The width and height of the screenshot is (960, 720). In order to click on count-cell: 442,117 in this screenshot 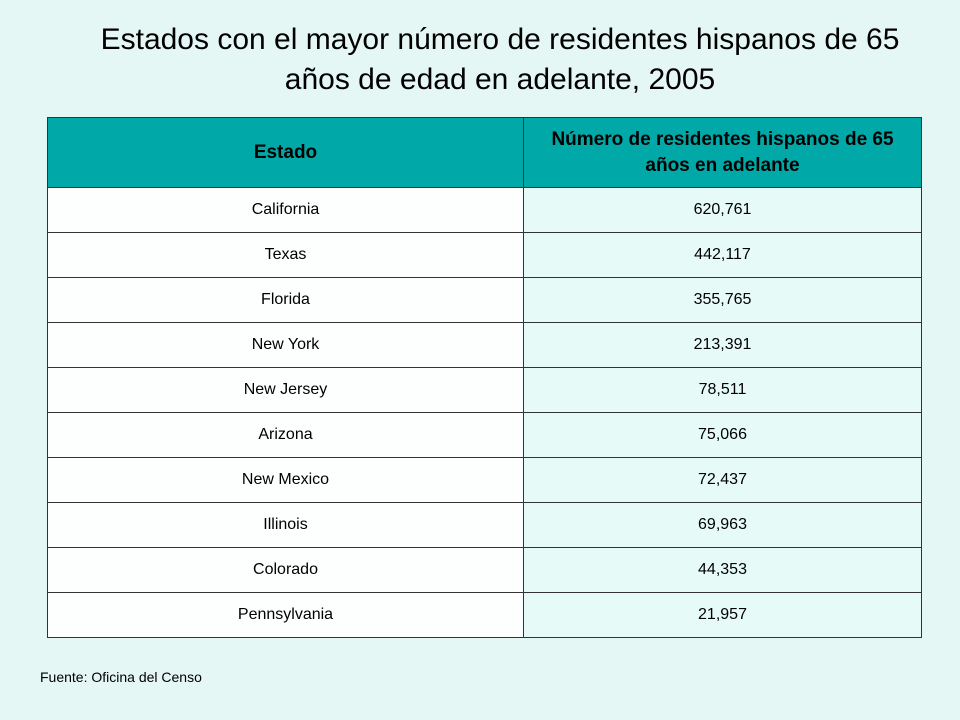, I will do `click(722, 255)`.